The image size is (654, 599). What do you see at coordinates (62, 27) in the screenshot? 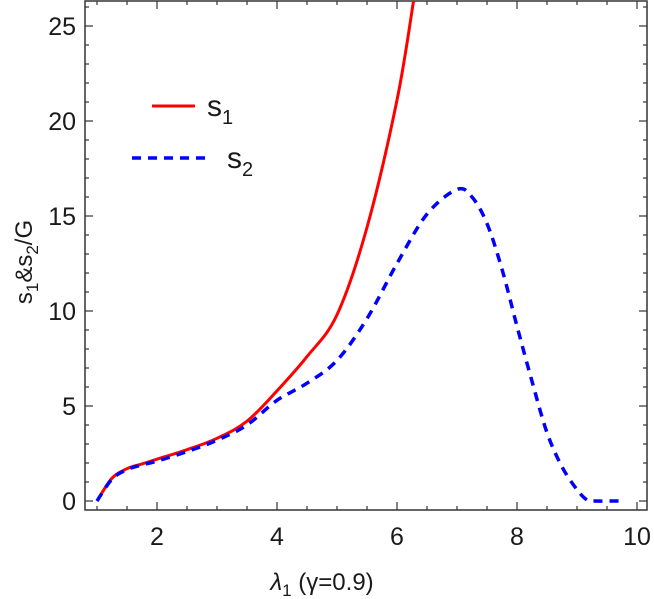
I see `y-tick-label: 25` at bounding box center [62, 27].